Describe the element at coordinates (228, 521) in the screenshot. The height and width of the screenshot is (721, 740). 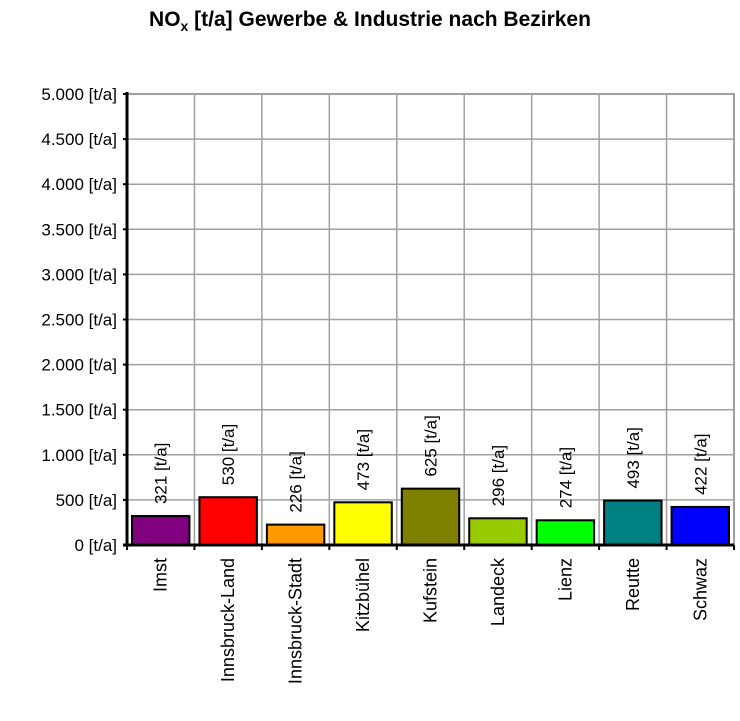
I see `bar-innsbruck-land` at that location.